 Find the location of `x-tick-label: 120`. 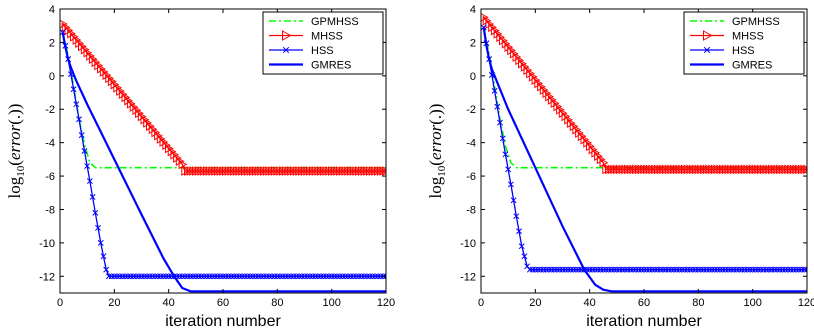

x-tick-label: 120 is located at coordinates (806, 303).